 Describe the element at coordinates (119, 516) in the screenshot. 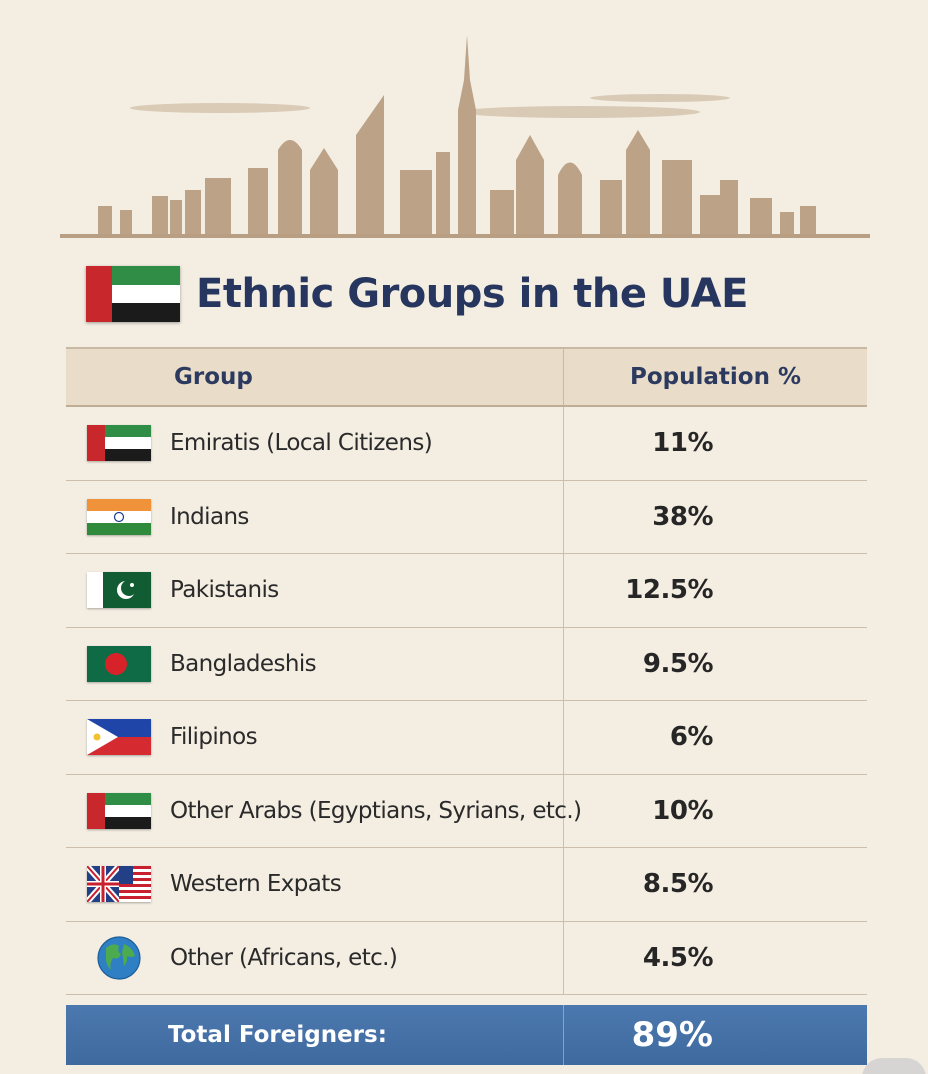

I see `india-flag-icon` at that location.